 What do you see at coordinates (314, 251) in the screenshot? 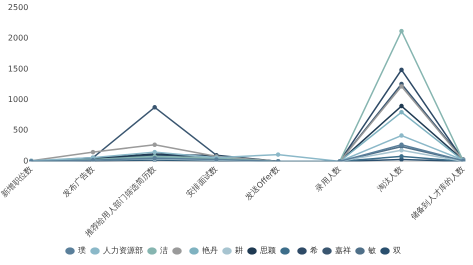
I see `legend-label: 希` at bounding box center [314, 251].